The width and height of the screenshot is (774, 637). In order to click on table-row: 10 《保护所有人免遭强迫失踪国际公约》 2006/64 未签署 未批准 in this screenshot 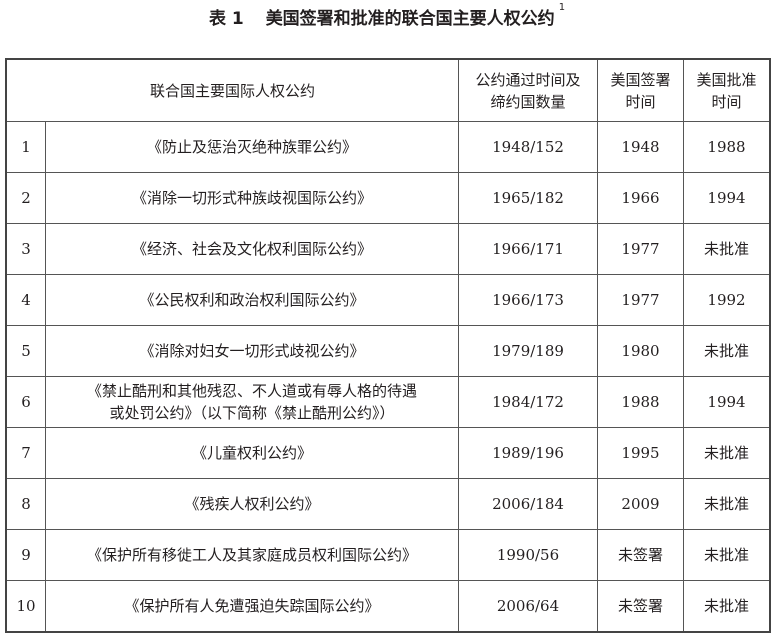, I will do `click(388, 606)`.